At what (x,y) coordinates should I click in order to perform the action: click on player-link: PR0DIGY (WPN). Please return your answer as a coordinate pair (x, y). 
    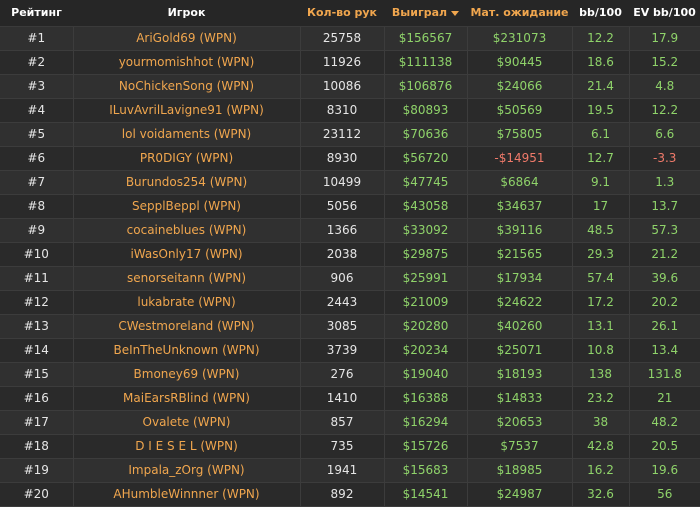
    Looking at the image, I should click on (187, 158).